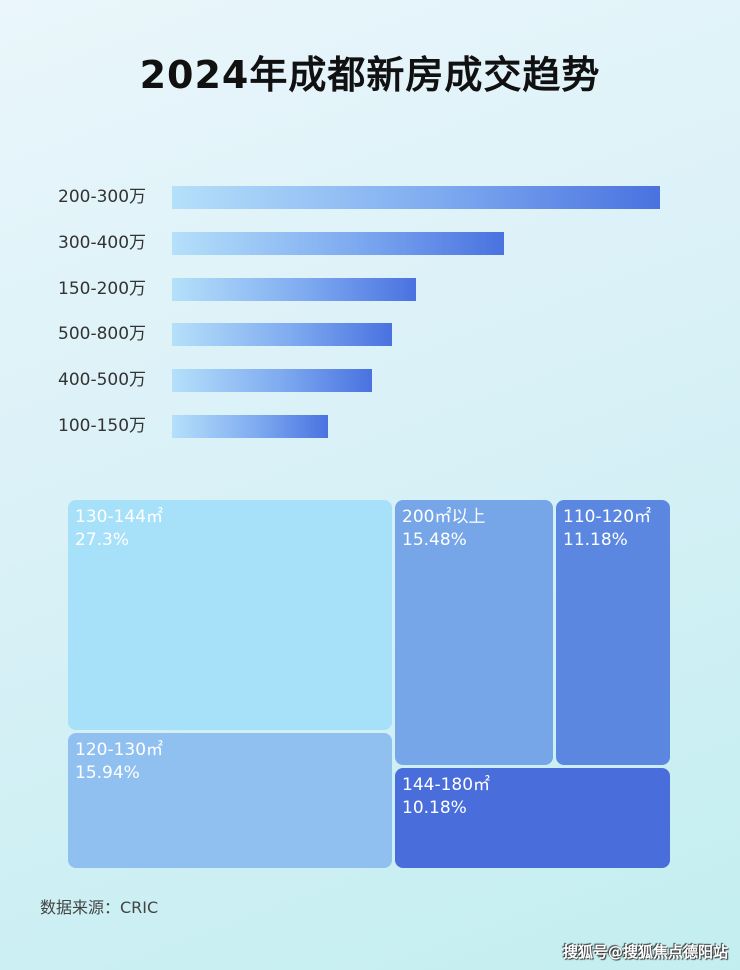  What do you see at coordinates (230, 615) in the screenshot?
I see `treemap-cell: 130-144㎡ 27.3%` at bounding box center [230, 615].